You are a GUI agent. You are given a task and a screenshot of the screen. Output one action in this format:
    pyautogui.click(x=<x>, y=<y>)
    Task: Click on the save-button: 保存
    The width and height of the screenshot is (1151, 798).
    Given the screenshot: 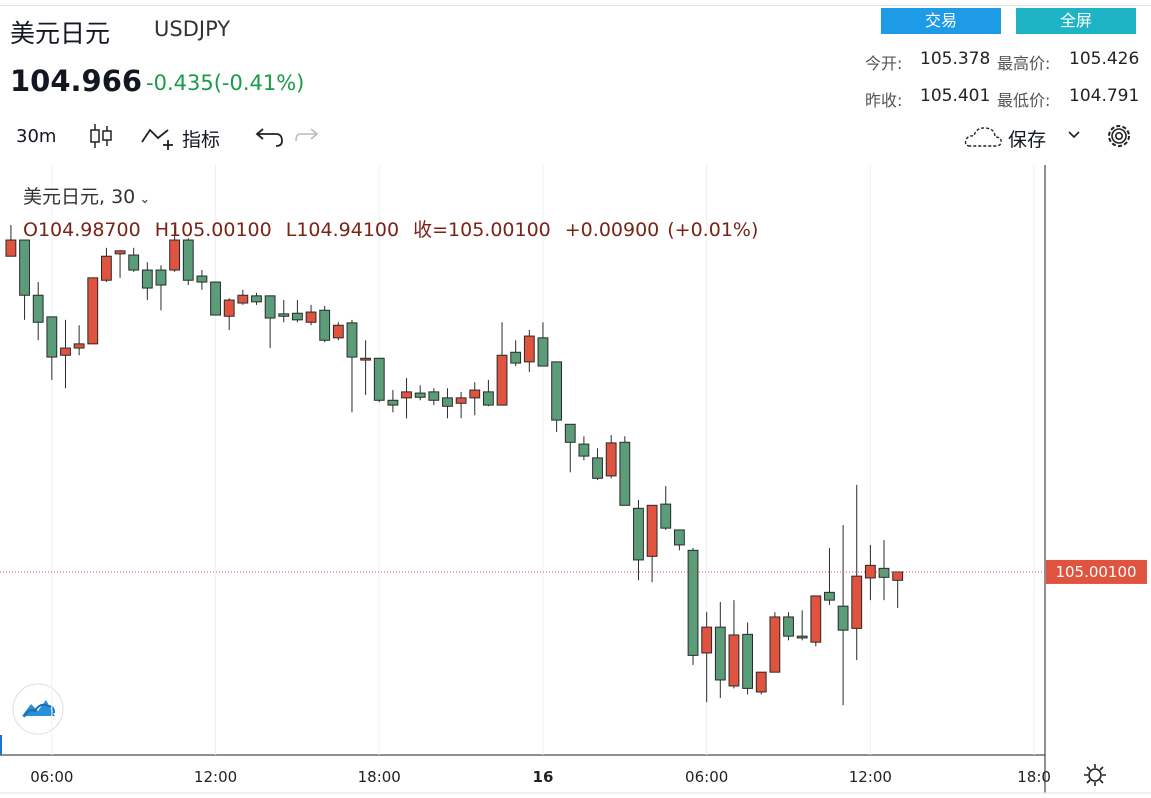 What is the action you would take?
    pyautogui.click(x=1027, y=140)
    